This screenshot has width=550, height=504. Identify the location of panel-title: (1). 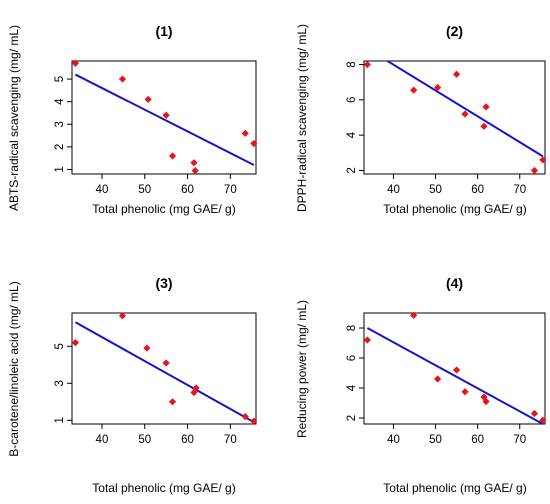
(163, 31).